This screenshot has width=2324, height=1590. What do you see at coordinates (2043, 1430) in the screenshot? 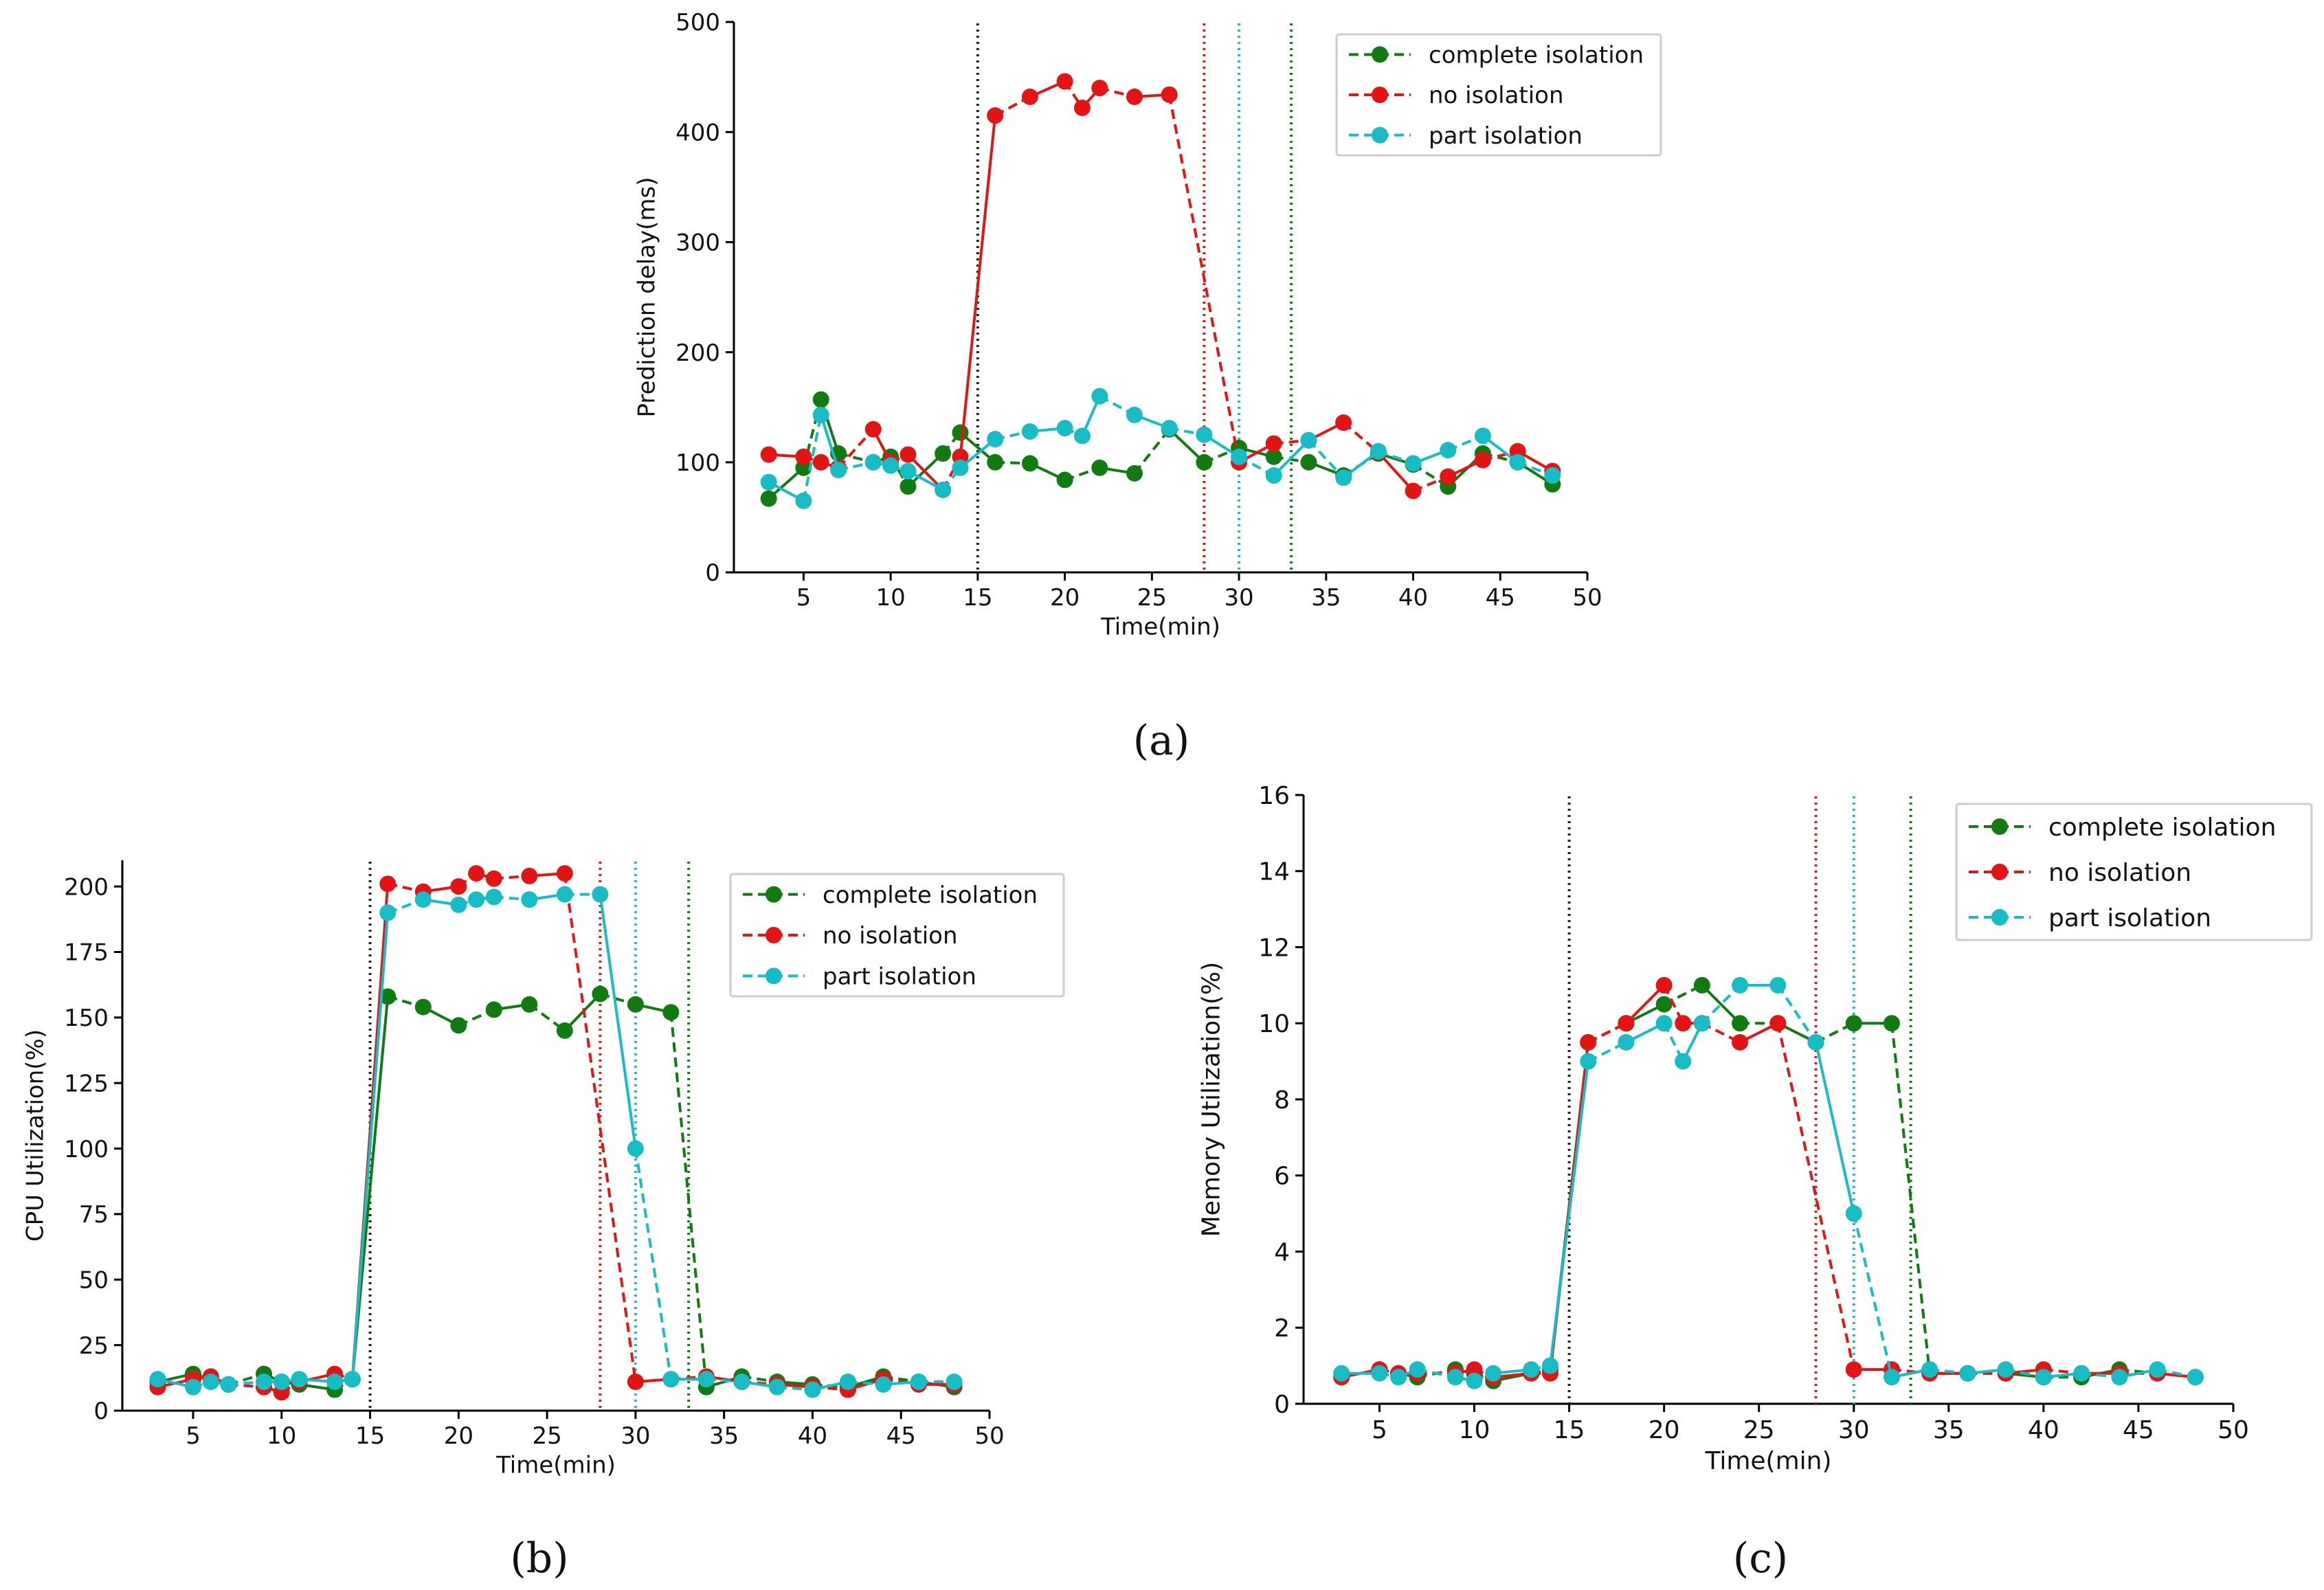
I see `x-tick-label: 40` at bounding box center [2043, 1430].